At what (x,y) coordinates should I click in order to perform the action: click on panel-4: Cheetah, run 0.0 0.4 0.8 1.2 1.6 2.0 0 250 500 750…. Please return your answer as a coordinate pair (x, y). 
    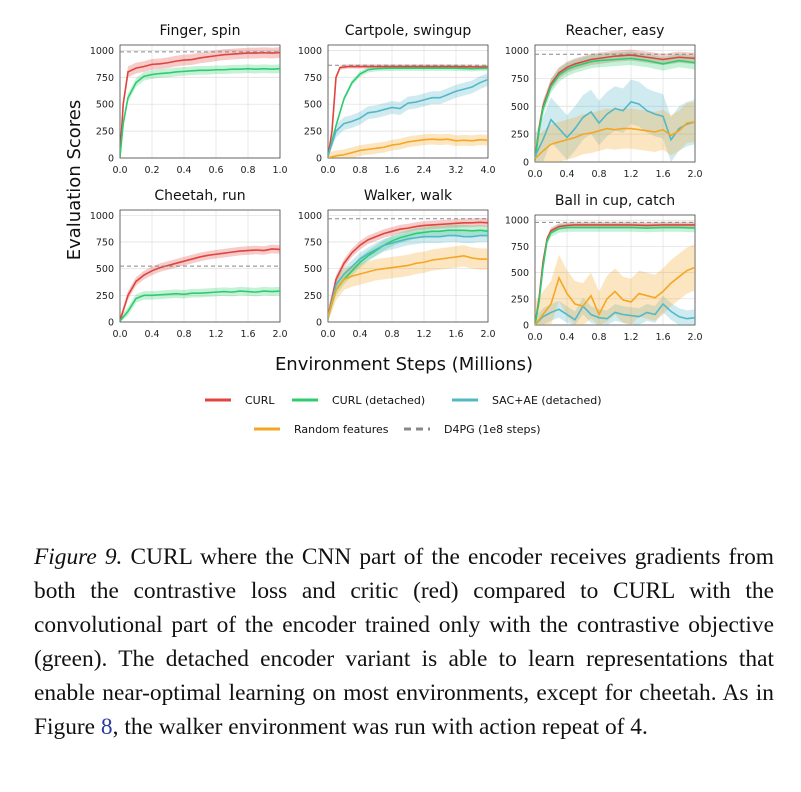
    Looking at the image, I should click on (189, 264).